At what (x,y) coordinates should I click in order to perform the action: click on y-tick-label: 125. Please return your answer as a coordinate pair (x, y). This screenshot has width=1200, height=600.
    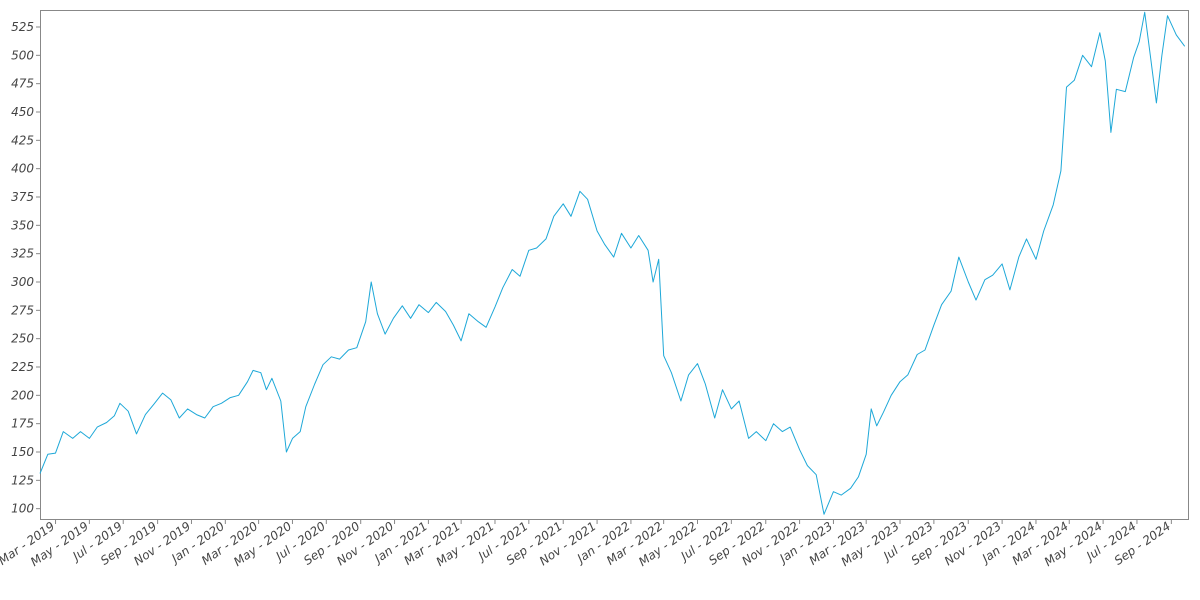
    Looking at the image, I should click on (22, 480).